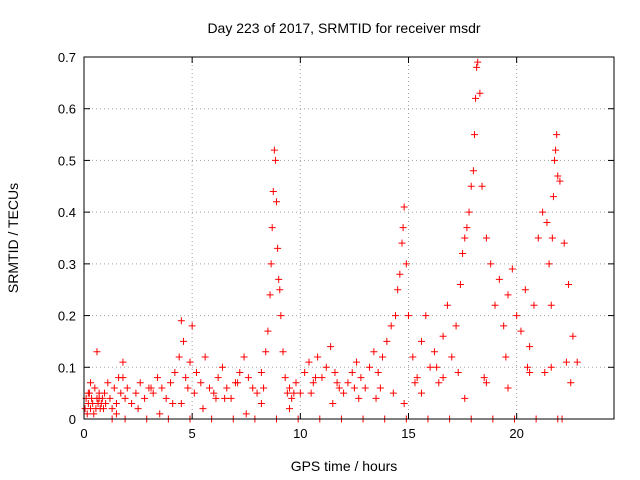 This screenshot has height=480, width=640. What do you see at coordinates (13, 238) in the screenshot?
I see `y-axis-title: SRMTID / TECUs` at bounding box center [13, 238].